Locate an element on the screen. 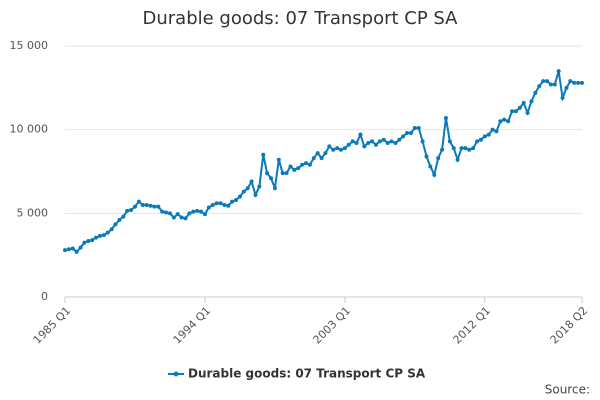  x-tick-label: 2012 Q1 is located at coordinates (472, 325).